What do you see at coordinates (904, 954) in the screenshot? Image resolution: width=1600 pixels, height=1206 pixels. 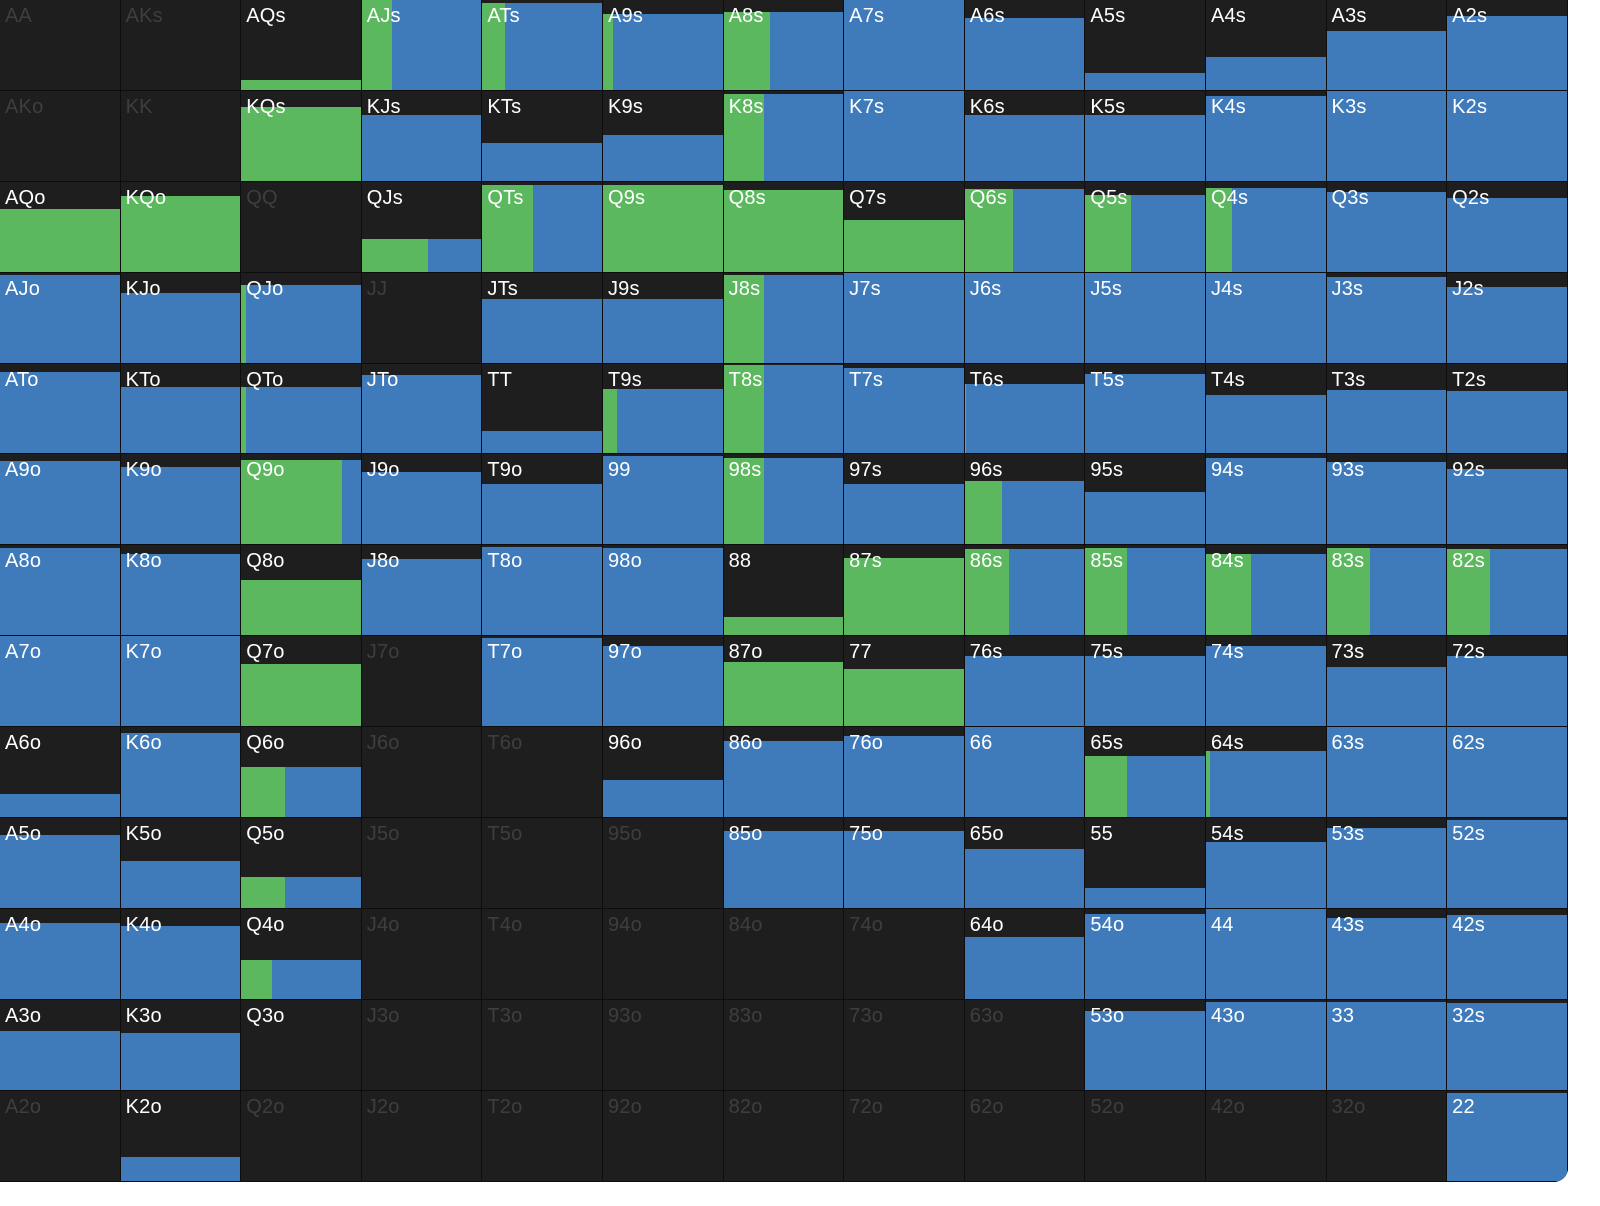 I see `hand-cell: 74o` at bounding box center [904, 954].